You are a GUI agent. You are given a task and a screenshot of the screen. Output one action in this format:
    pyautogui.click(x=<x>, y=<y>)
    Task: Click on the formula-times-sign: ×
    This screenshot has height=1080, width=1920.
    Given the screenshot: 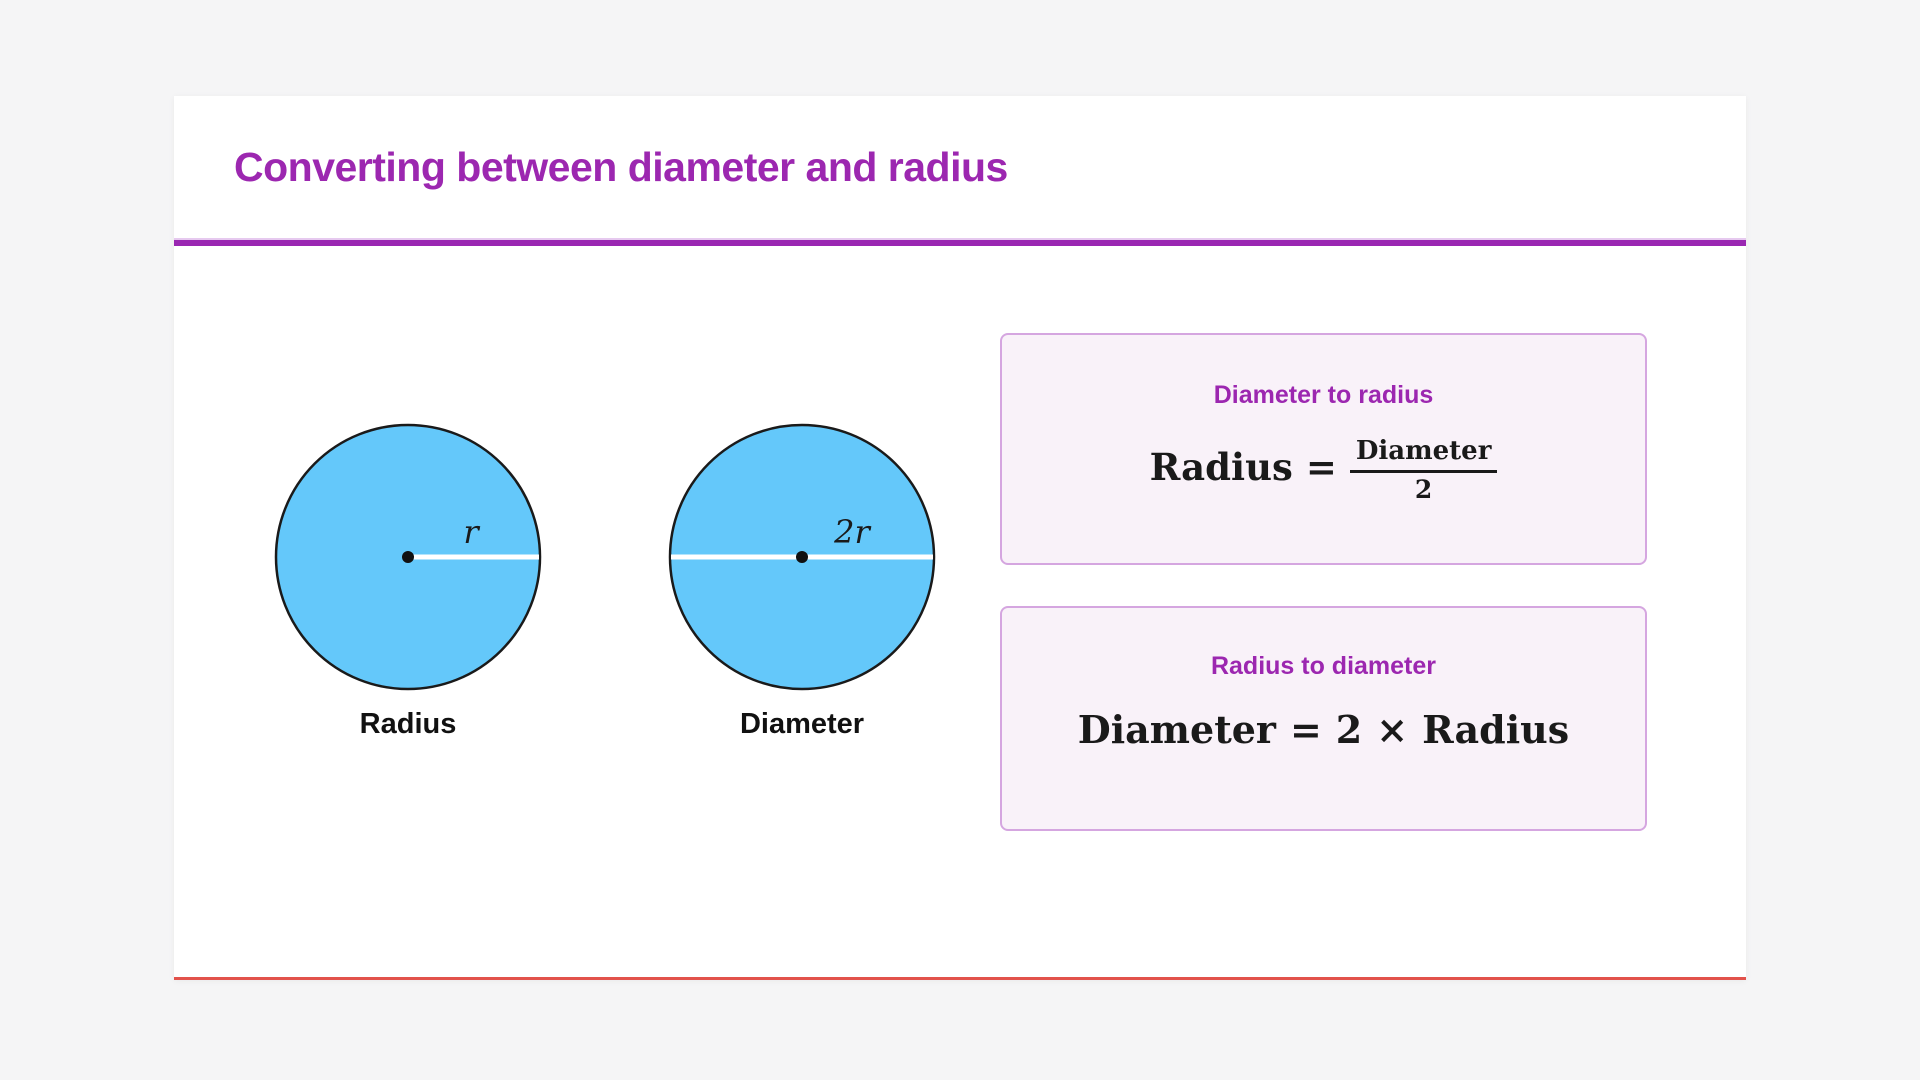 What is the action you would take?
    pyautogui.click(x=1392, y=729)
    